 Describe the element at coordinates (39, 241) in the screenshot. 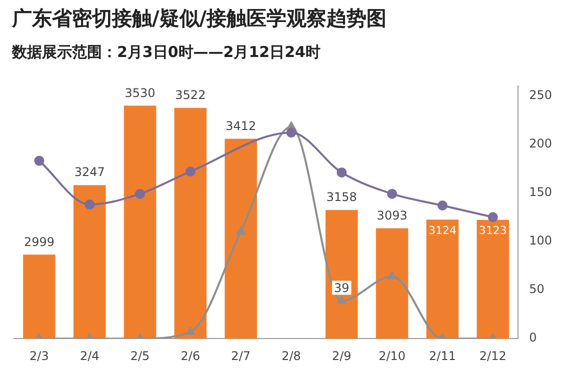

I see `data-label: 2999` at that location.